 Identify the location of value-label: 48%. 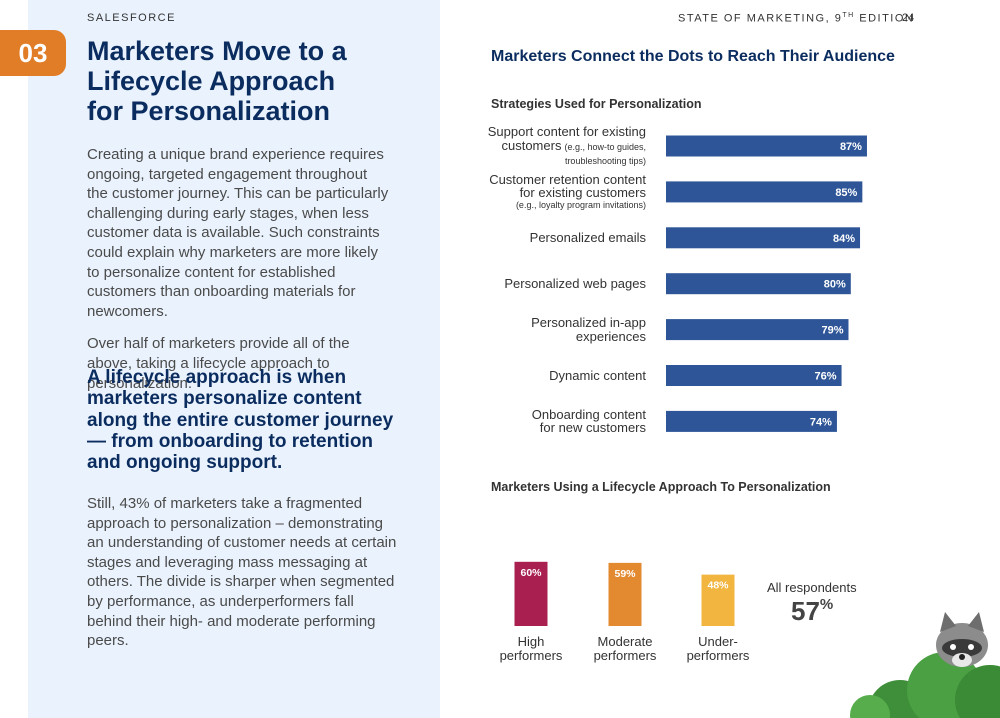
(718, 586).